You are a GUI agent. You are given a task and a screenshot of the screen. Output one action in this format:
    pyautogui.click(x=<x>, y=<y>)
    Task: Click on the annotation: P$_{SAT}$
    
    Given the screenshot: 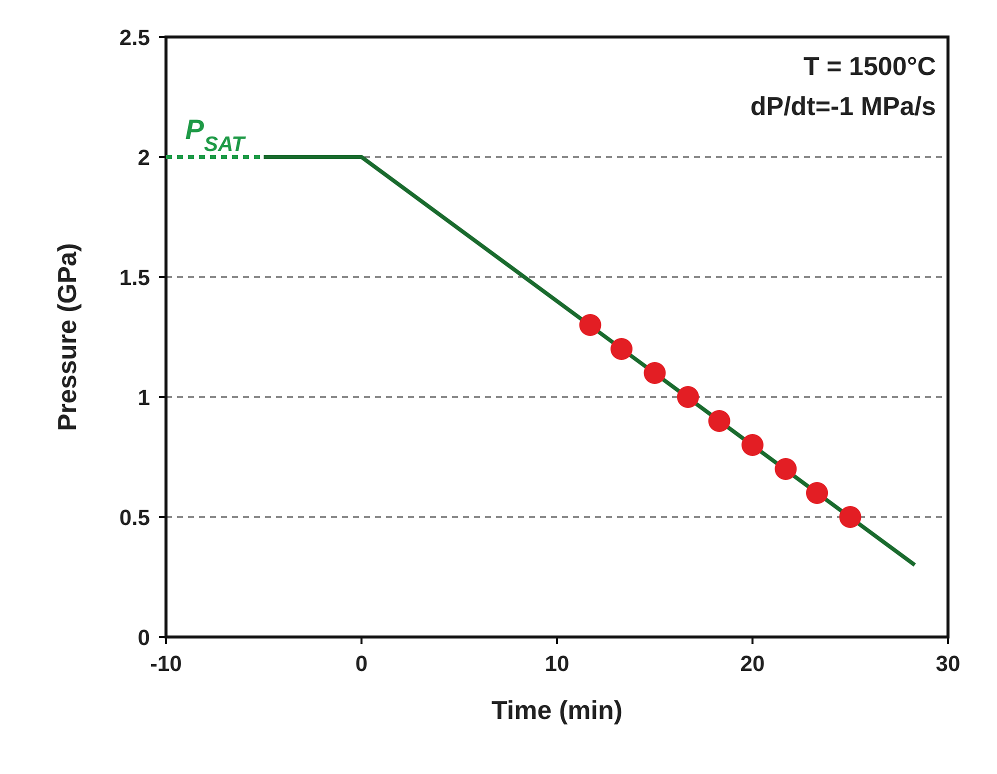 What is the action you would take?
    pyautogui.click(x=216, y=135)
    